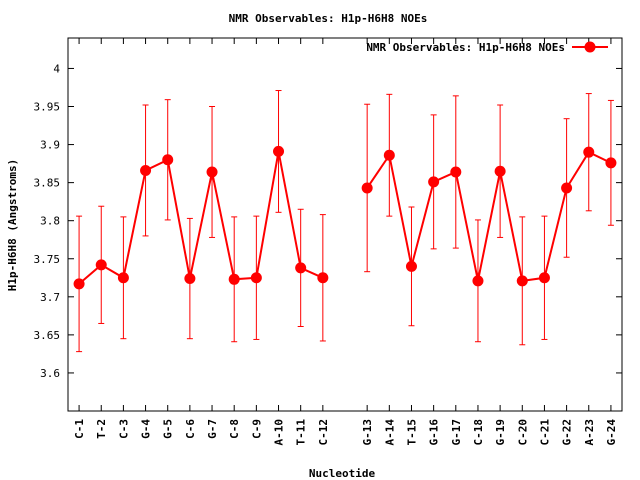  What do you see at coordinates (465, 47) in the screenshot?
I see `legend-label: NMR Observables: H1p-H6H8 NOEs` at bounding box center [465, 47].